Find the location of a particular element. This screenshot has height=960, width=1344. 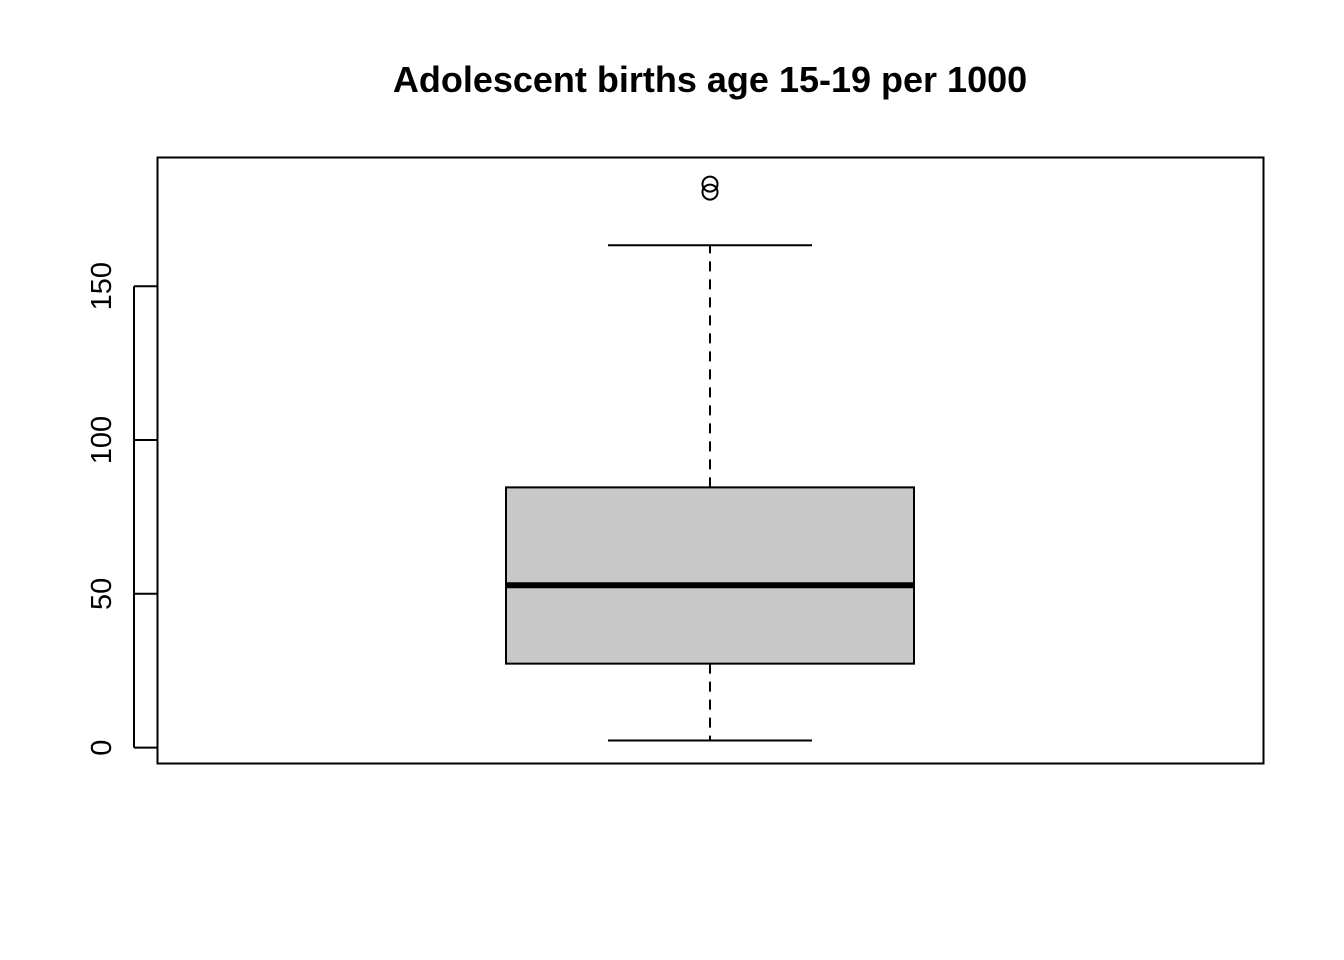

y-tick-label: 0 is located at coordinates (102, 748).